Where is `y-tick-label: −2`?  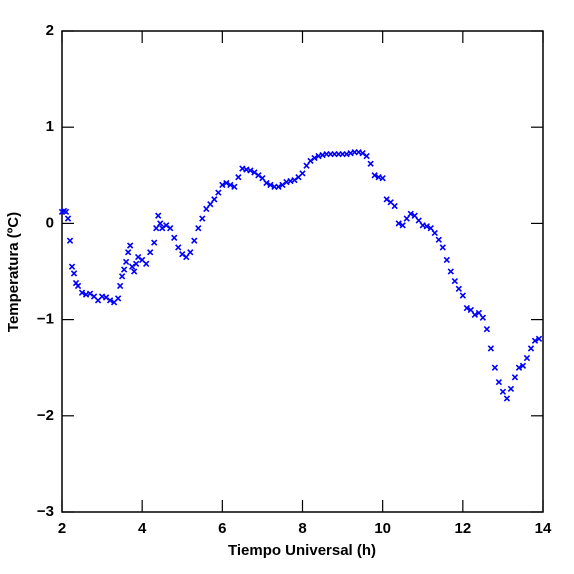
y-tick-label: −2 is located at coordinates (45, 415).